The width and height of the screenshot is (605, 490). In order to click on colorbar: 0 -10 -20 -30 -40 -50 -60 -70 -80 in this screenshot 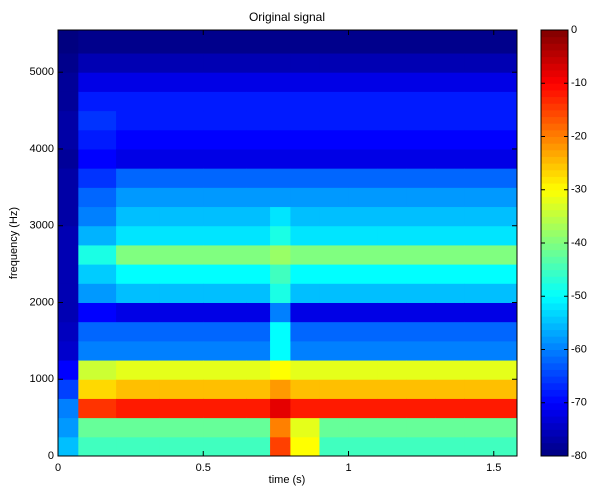, I will do `click(563, 243)`.